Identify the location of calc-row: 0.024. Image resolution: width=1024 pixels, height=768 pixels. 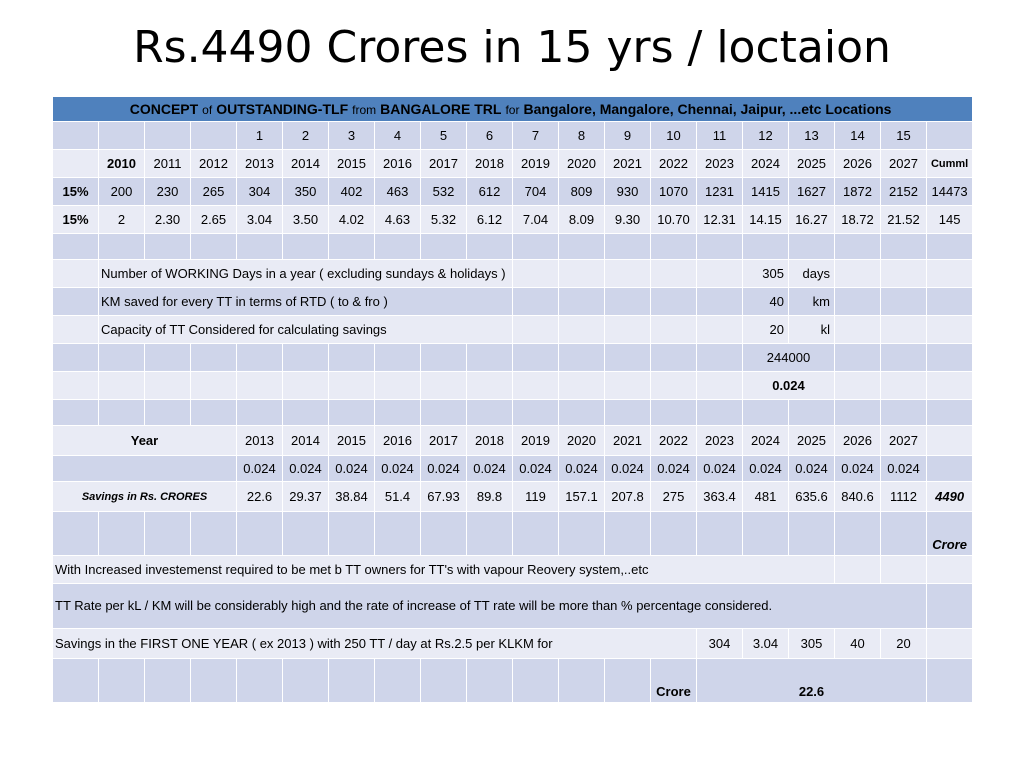
(513, 385).